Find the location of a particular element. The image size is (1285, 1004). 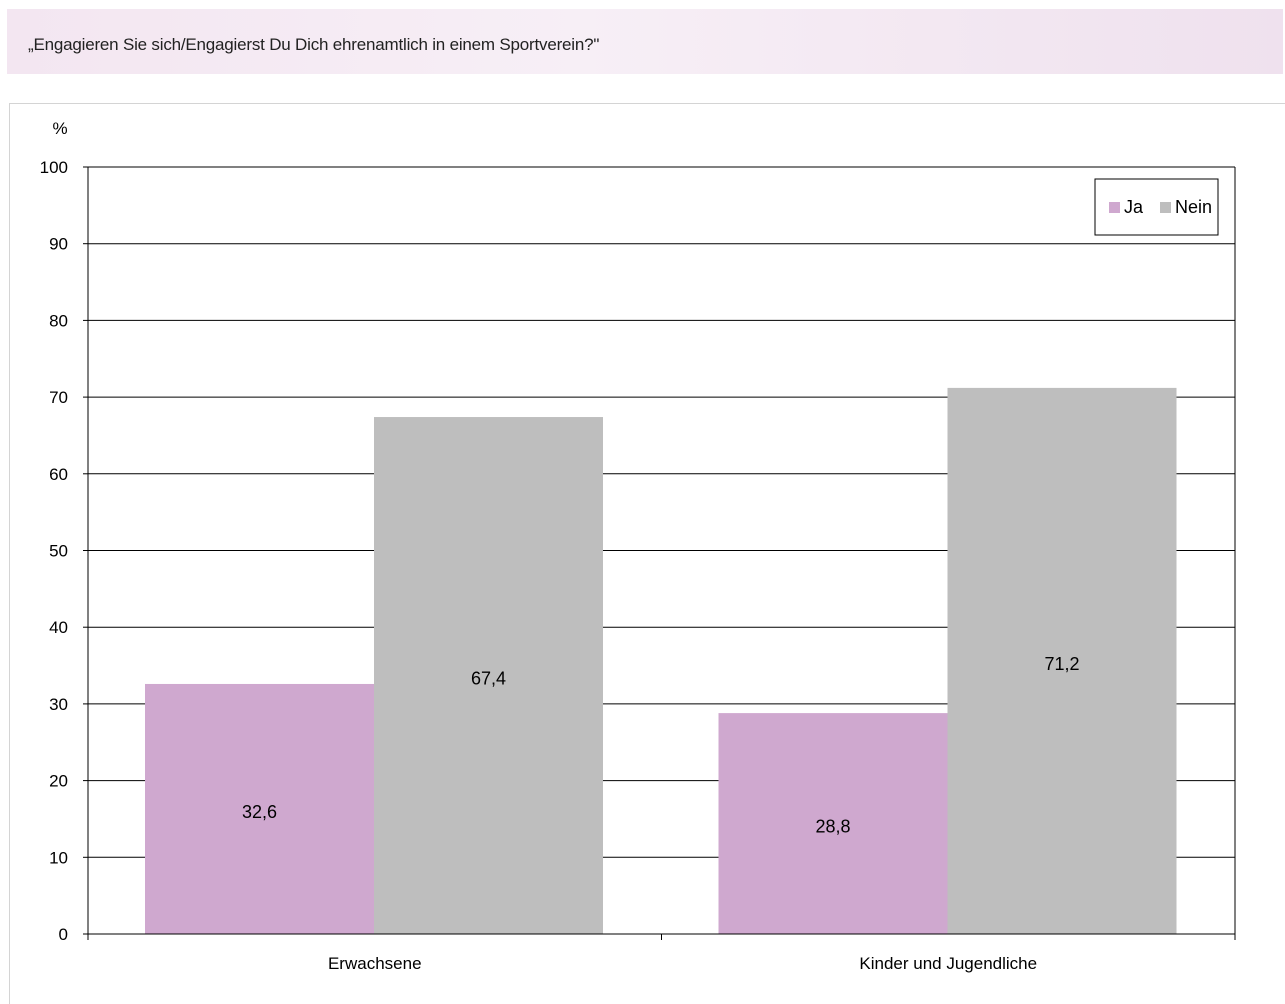

x-tick-label: Erwachsene is located at coordinates (375, 963).